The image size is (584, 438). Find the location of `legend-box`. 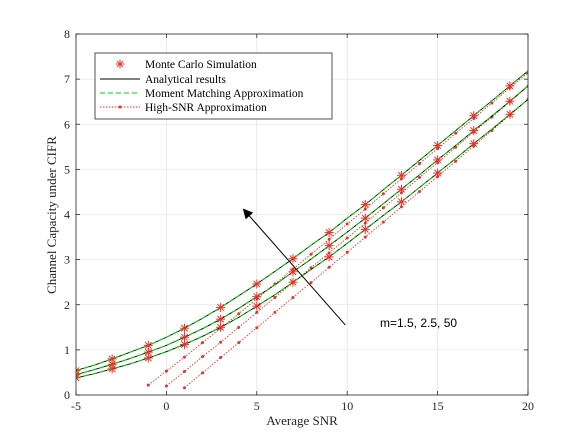

legend-box is located at coordinates (213, 86).